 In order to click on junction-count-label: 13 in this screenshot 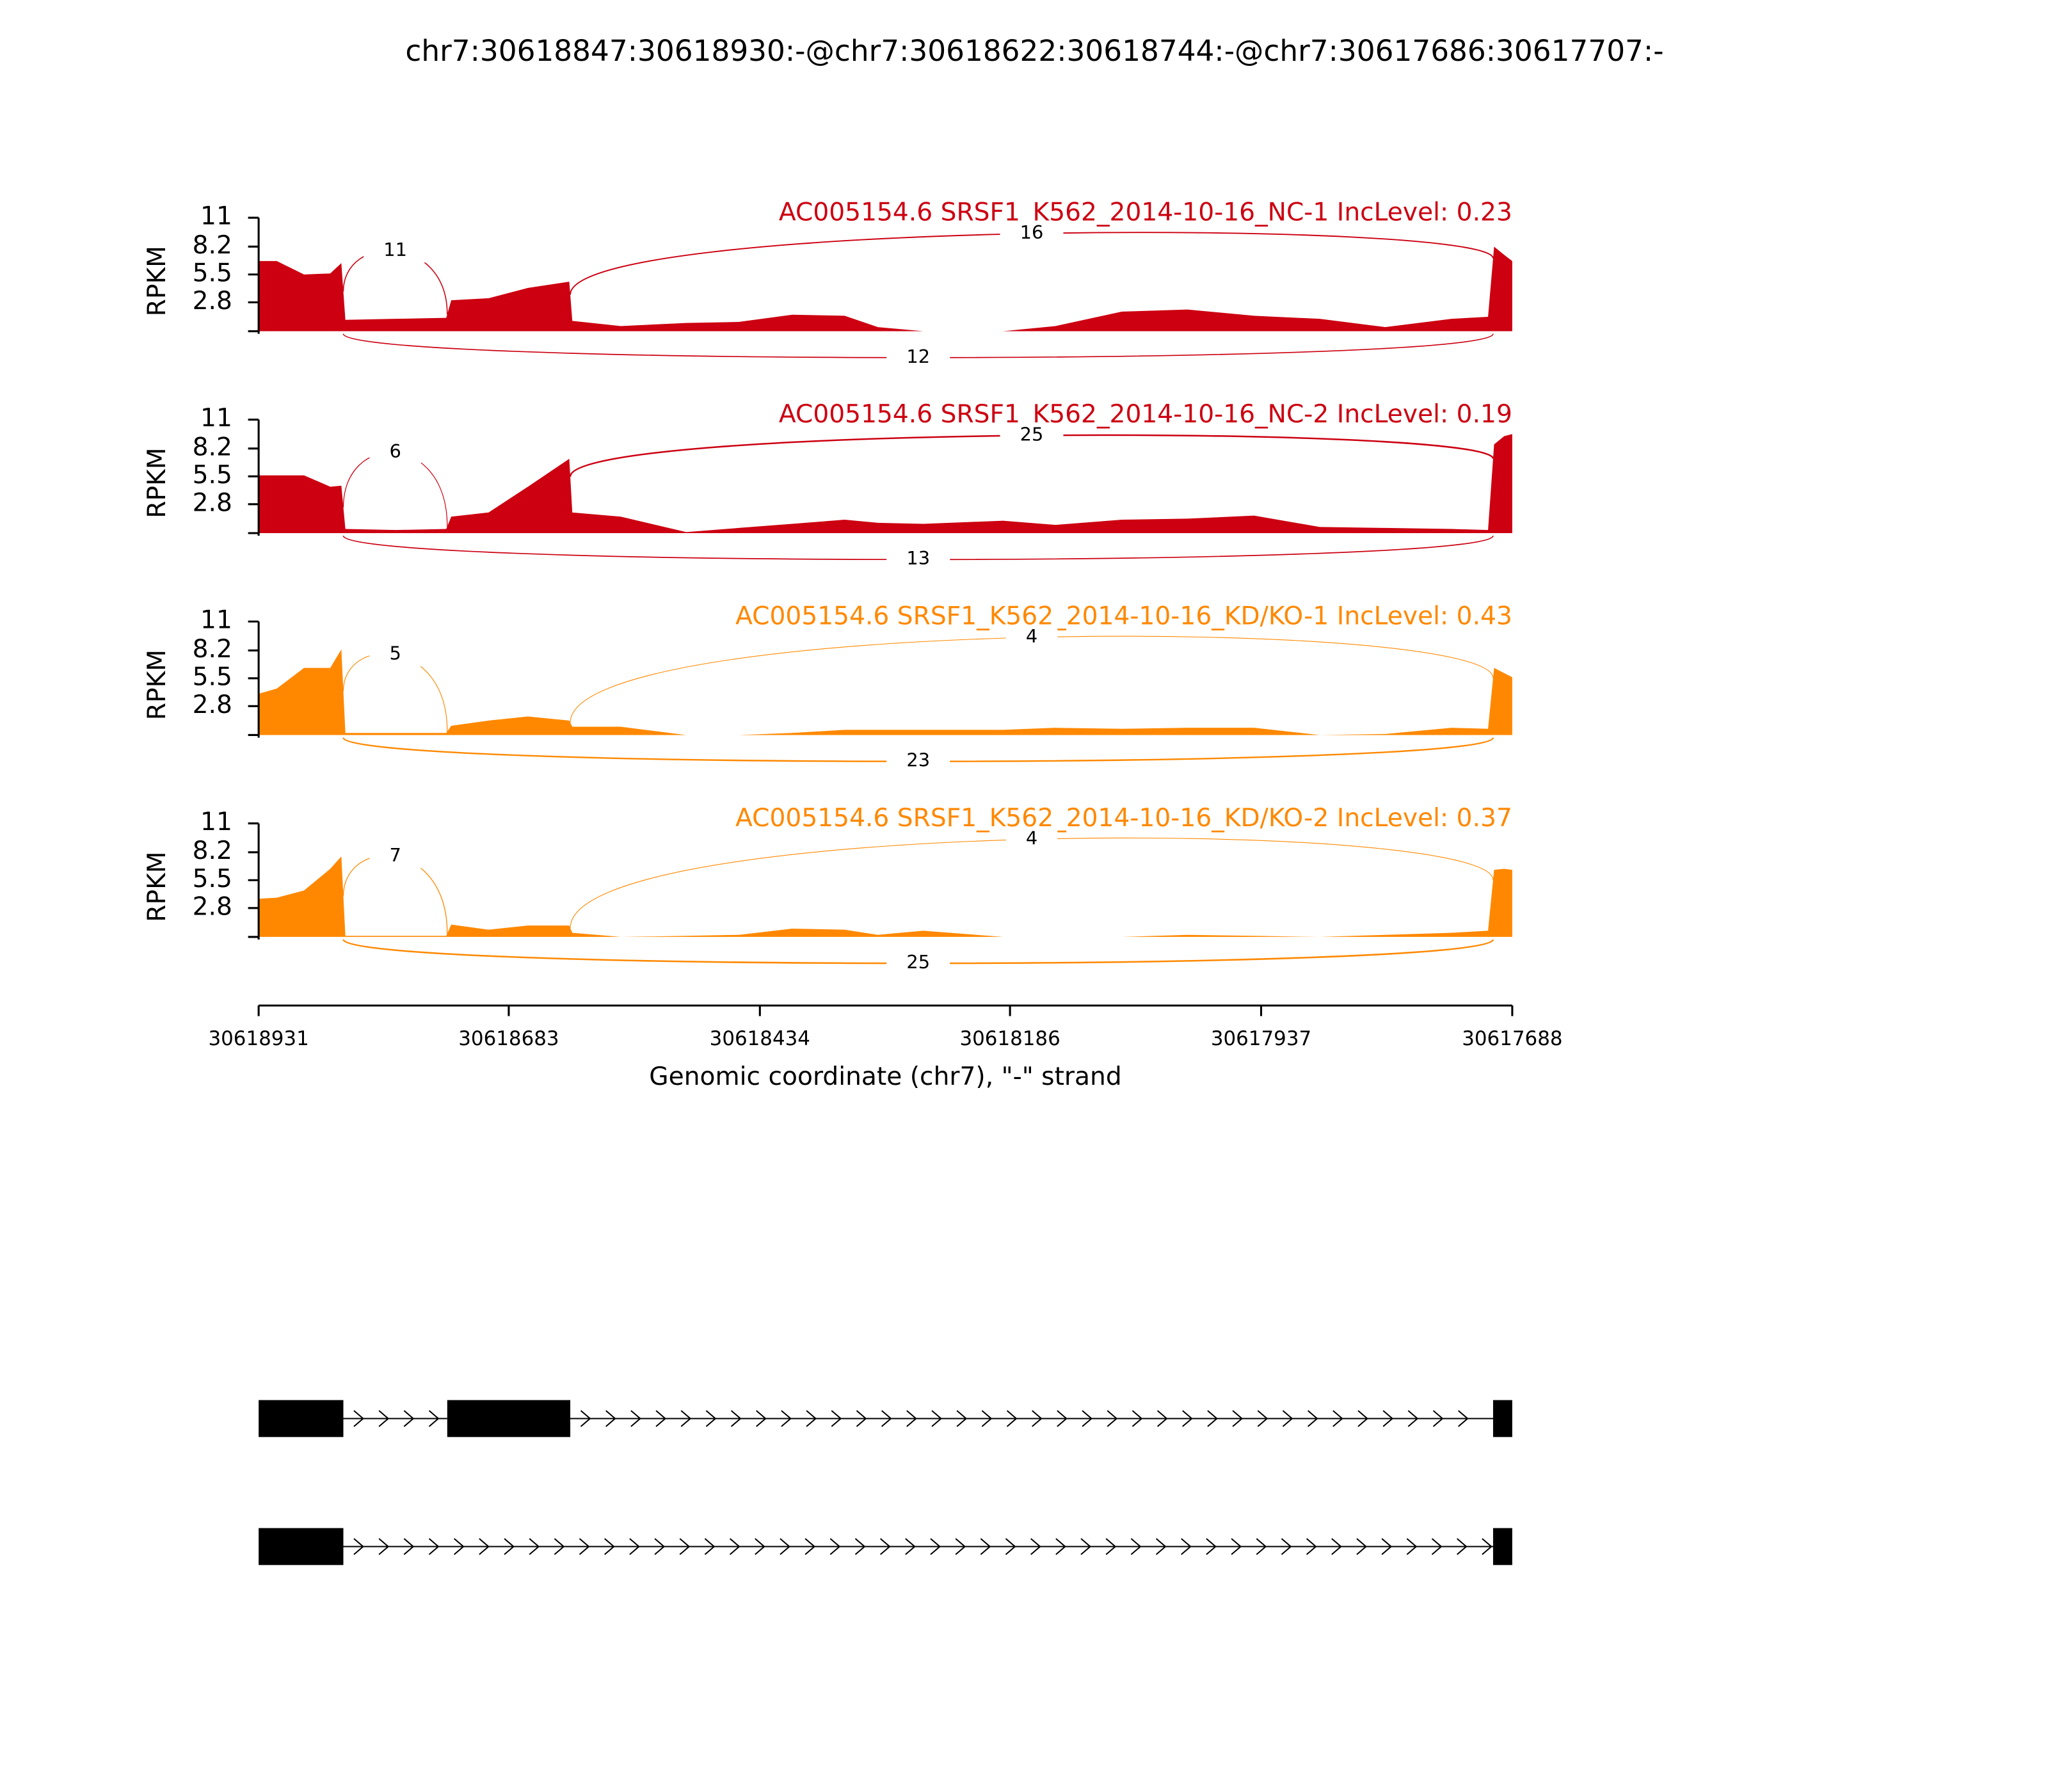, I will do `click(918, 558)`.